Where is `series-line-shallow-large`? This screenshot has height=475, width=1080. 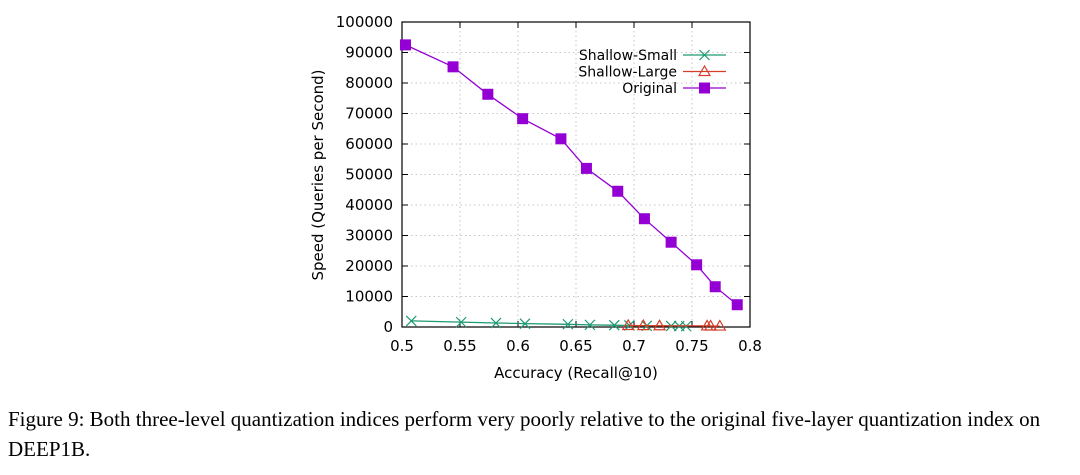
series-line-shallow-large is located at coordinates (674, 325).